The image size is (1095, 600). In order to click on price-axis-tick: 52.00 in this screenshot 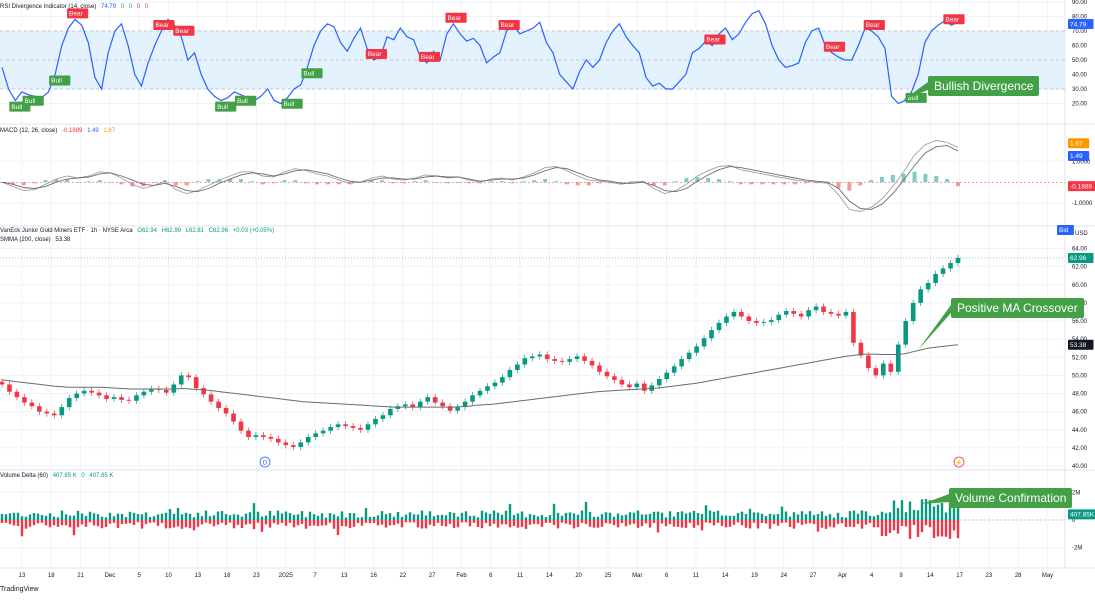, I will do `click(1080, 358)`.